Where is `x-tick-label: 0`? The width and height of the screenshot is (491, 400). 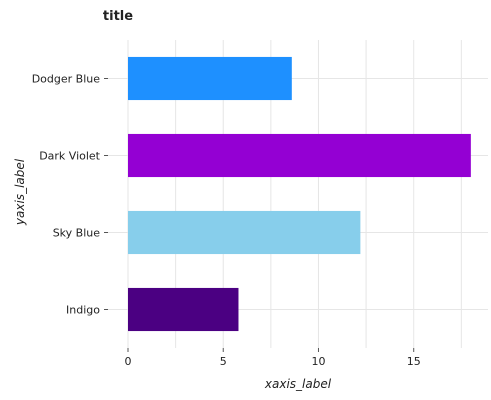
x-tick-label: 0 is located at coordinates (128, 361).